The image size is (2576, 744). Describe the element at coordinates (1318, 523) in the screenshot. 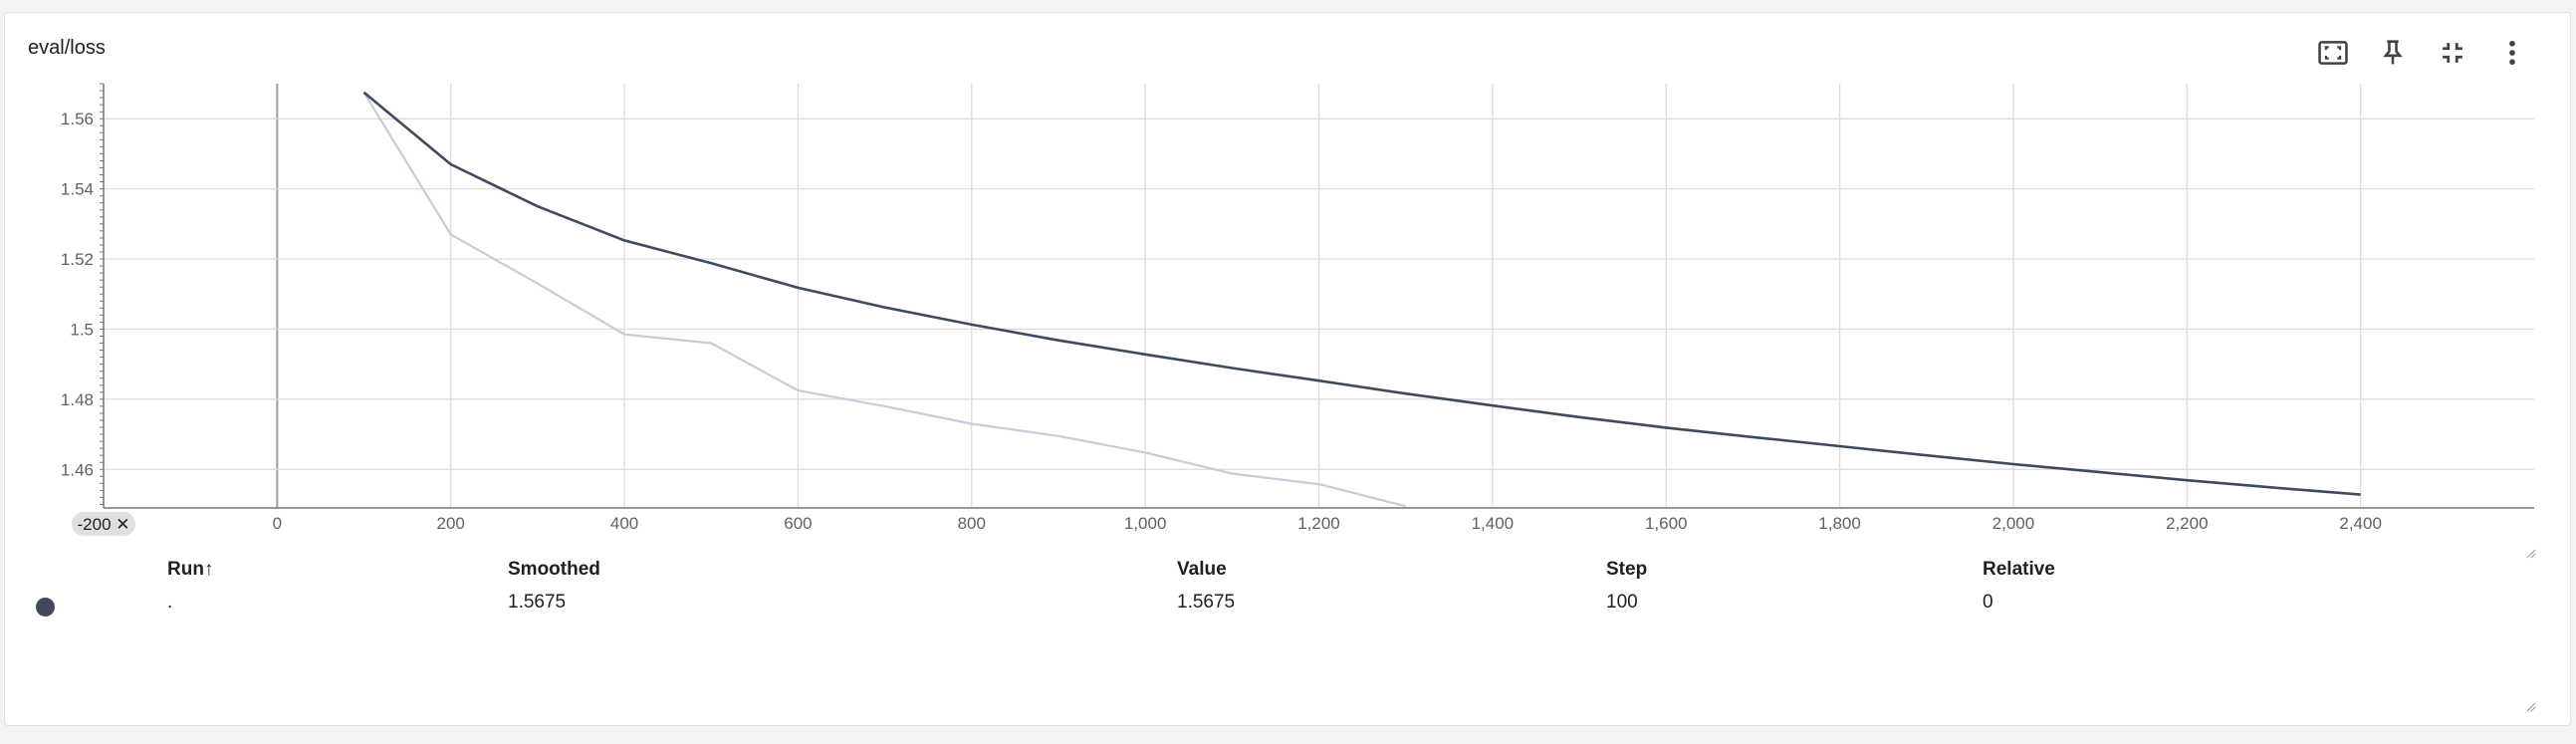

I see `x-tick-label: 1,200` at that location.